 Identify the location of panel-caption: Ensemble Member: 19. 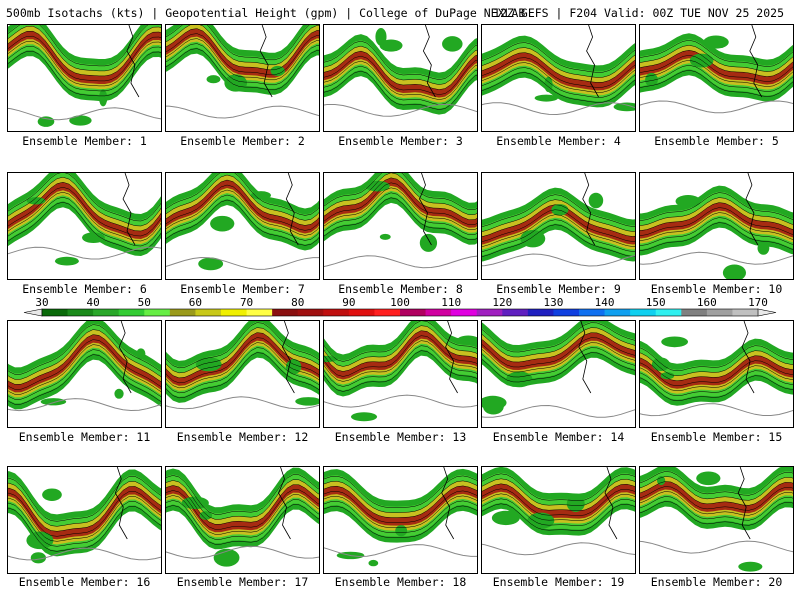
(558, 582).